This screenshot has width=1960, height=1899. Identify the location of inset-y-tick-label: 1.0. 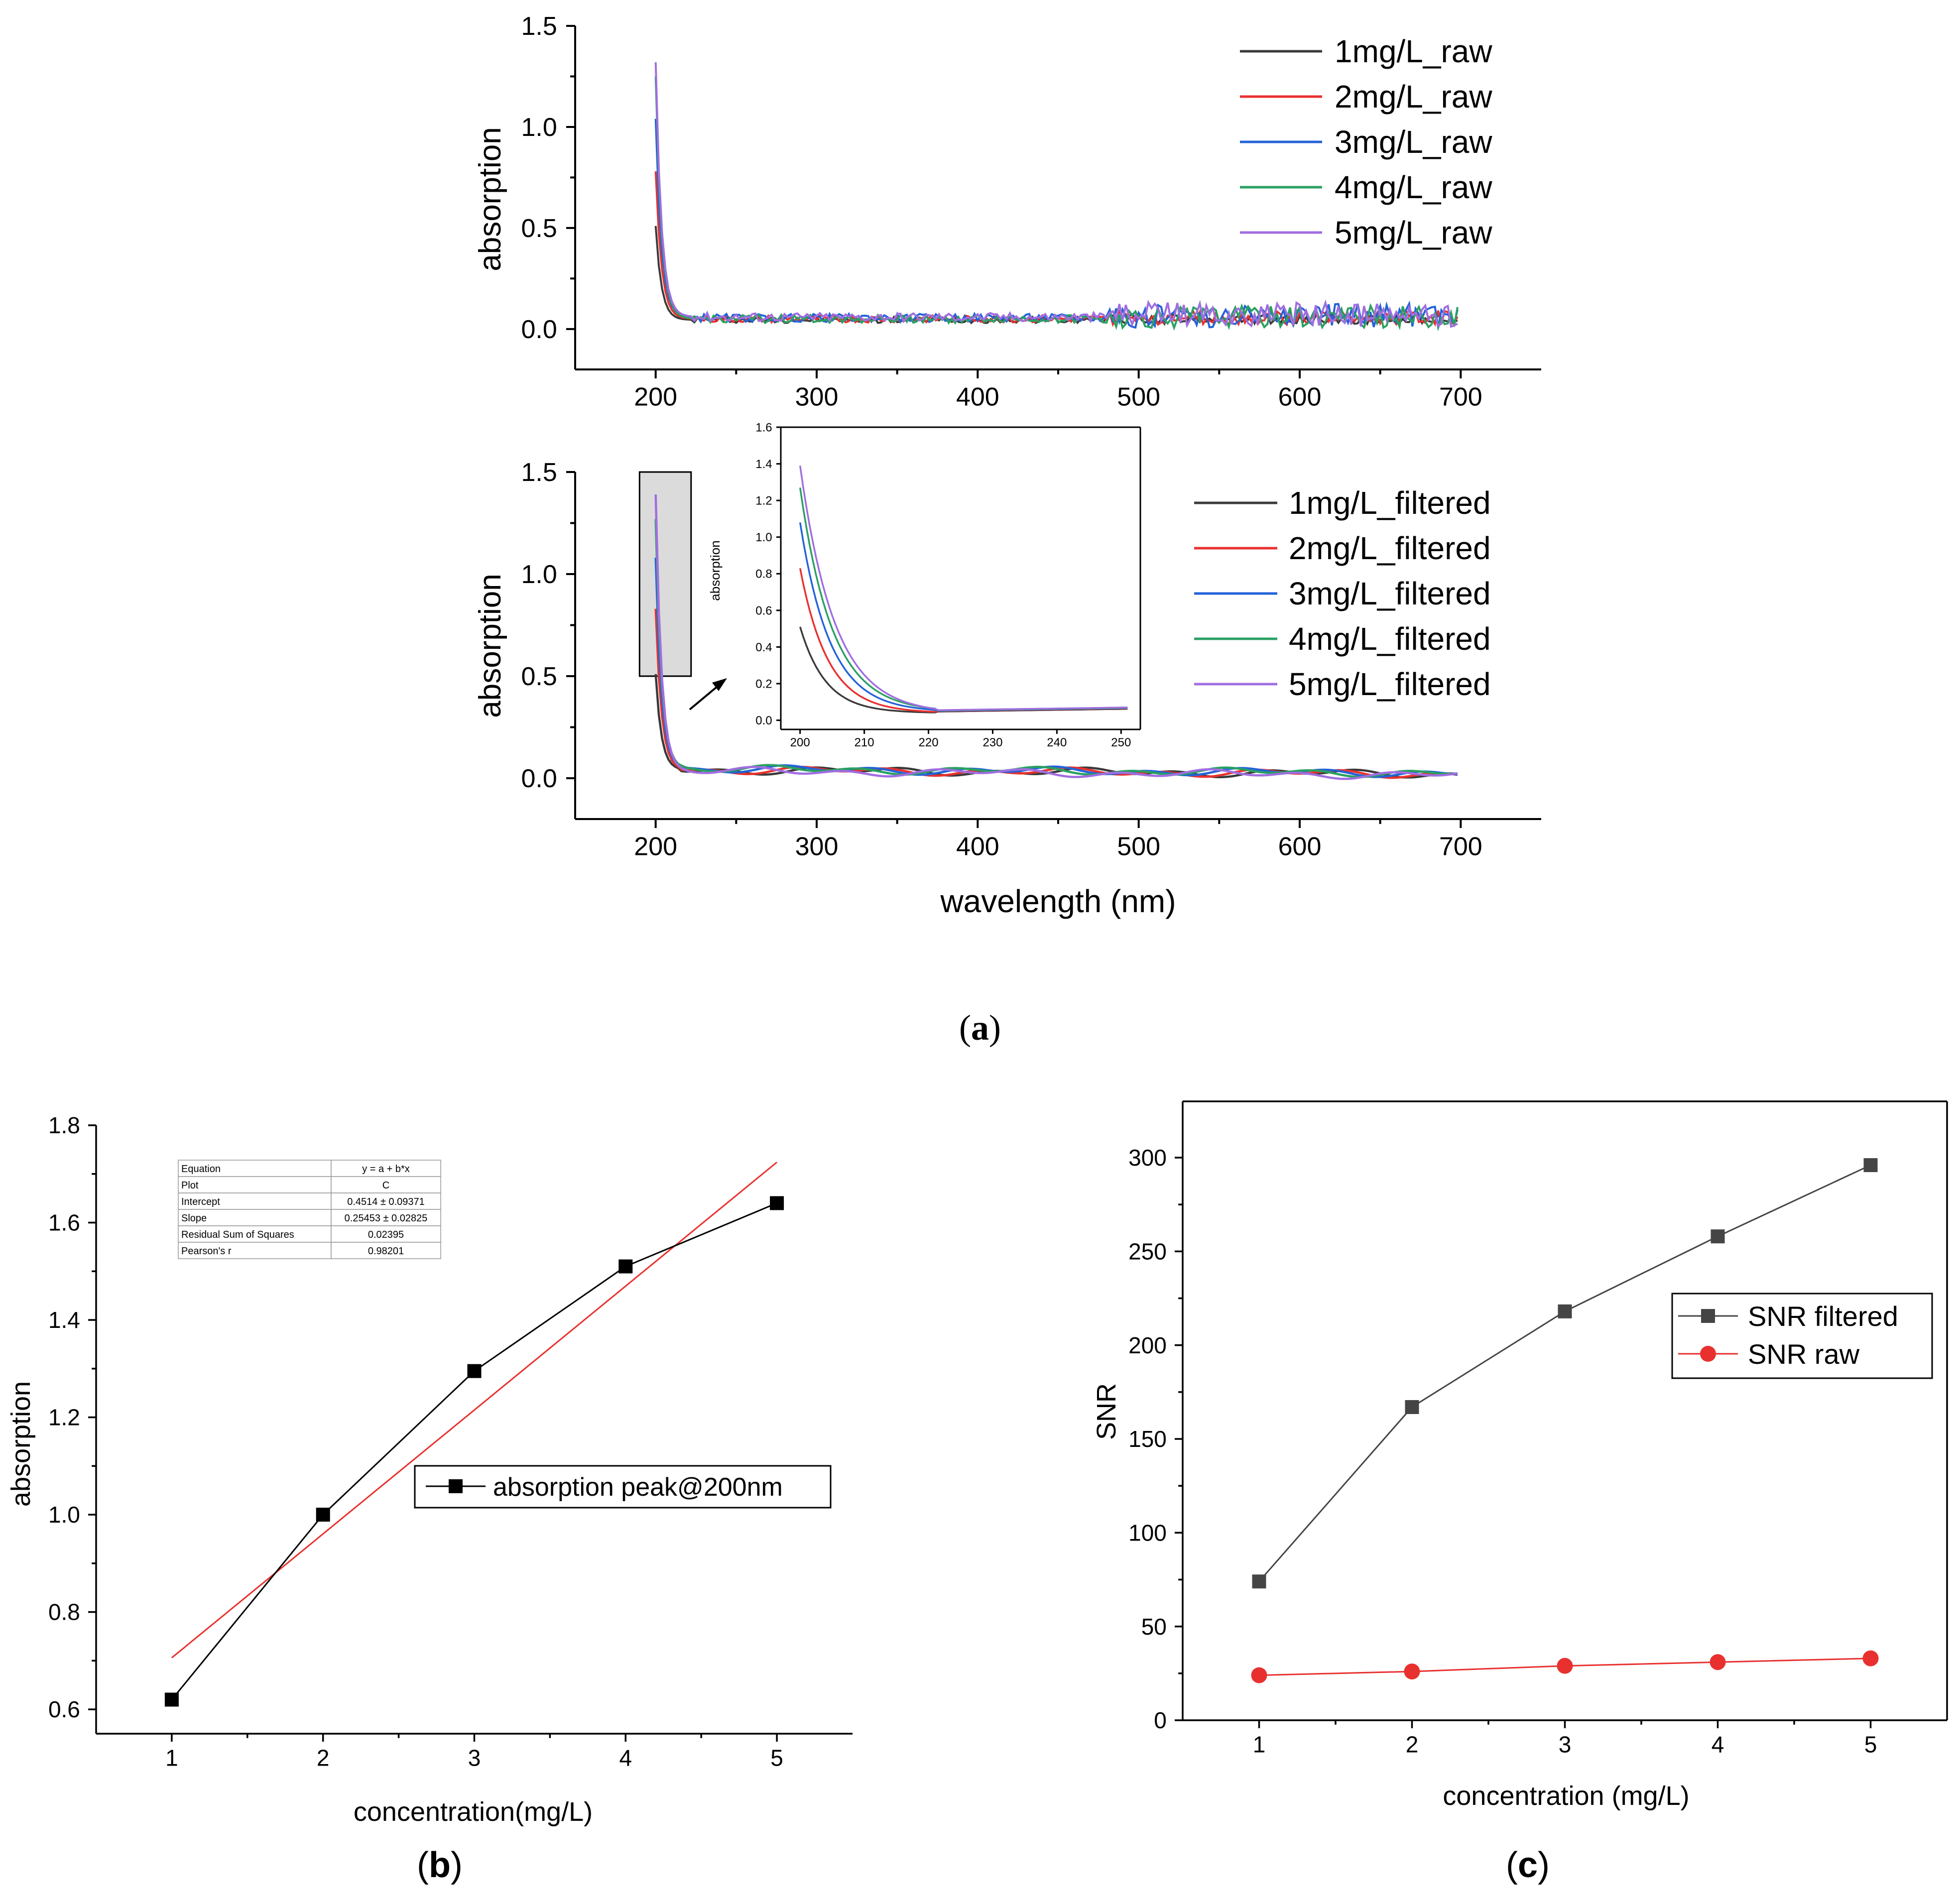
(763, 538).